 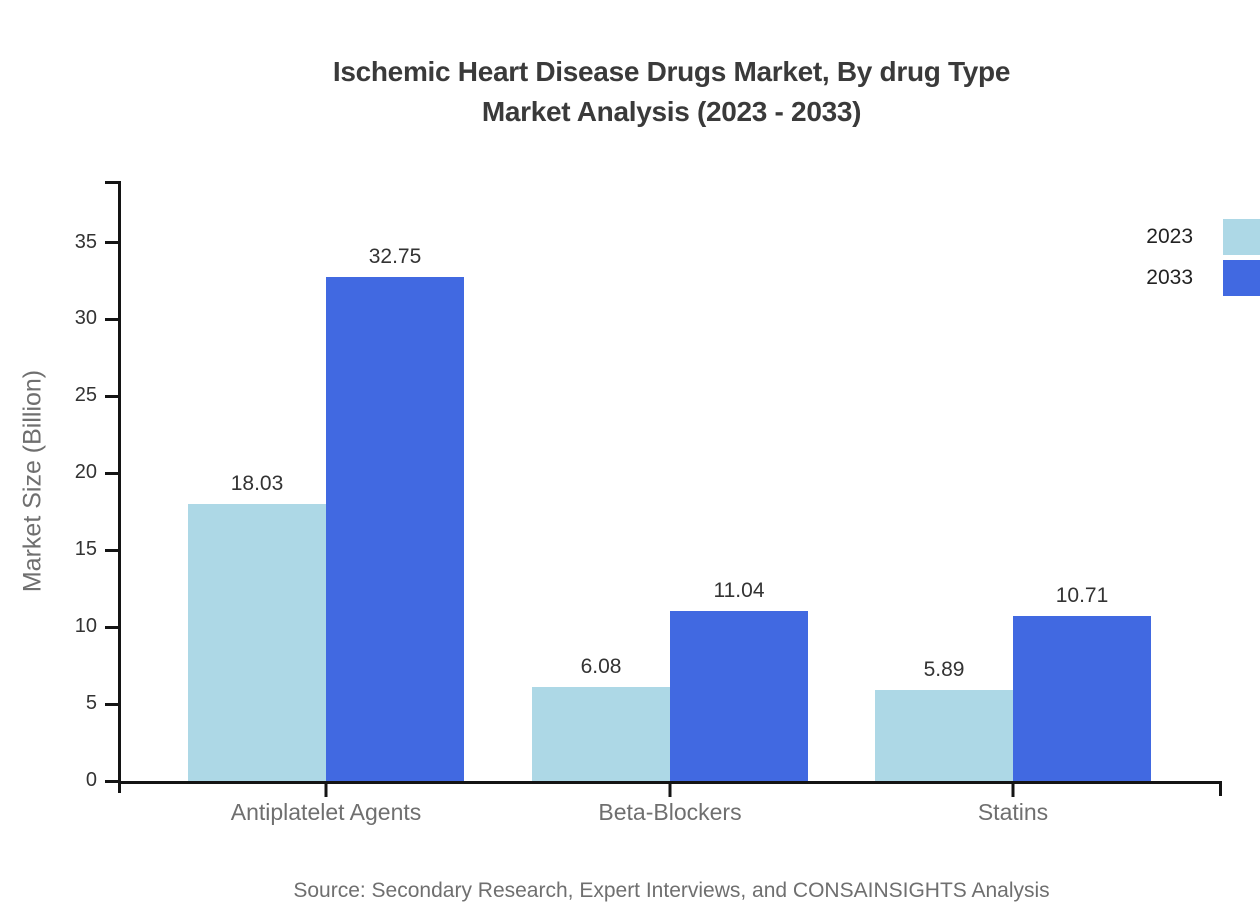 I want to click on legend-label-2023: 2023, so click(x=1169, y=236).